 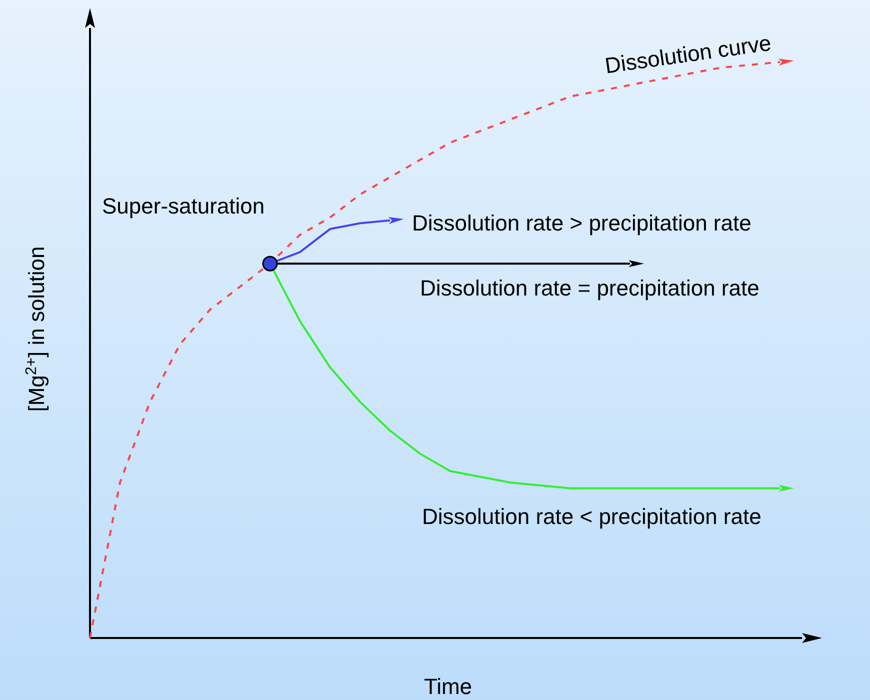 I want to click on series-label: Dissolution rate < precipitation rate, so click(x=592, y=517).